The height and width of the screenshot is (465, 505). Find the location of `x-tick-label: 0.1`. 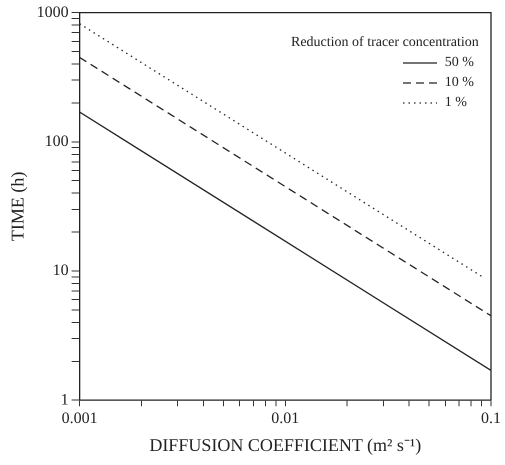

x-tick-label: 0.1 is located at coordinates (491, 419).